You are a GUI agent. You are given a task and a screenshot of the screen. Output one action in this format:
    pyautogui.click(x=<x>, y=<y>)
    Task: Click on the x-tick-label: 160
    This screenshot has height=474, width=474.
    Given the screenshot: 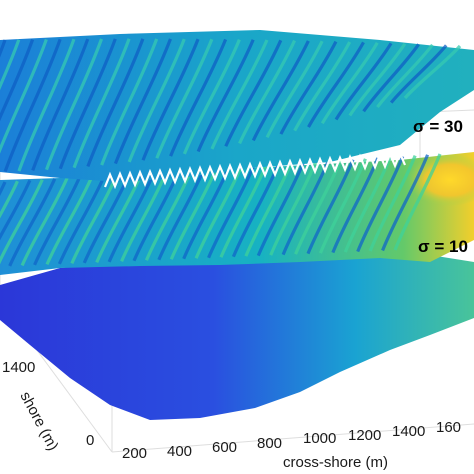 What is the action you would take?
    pyautogui.click(x=448, y=427)
    